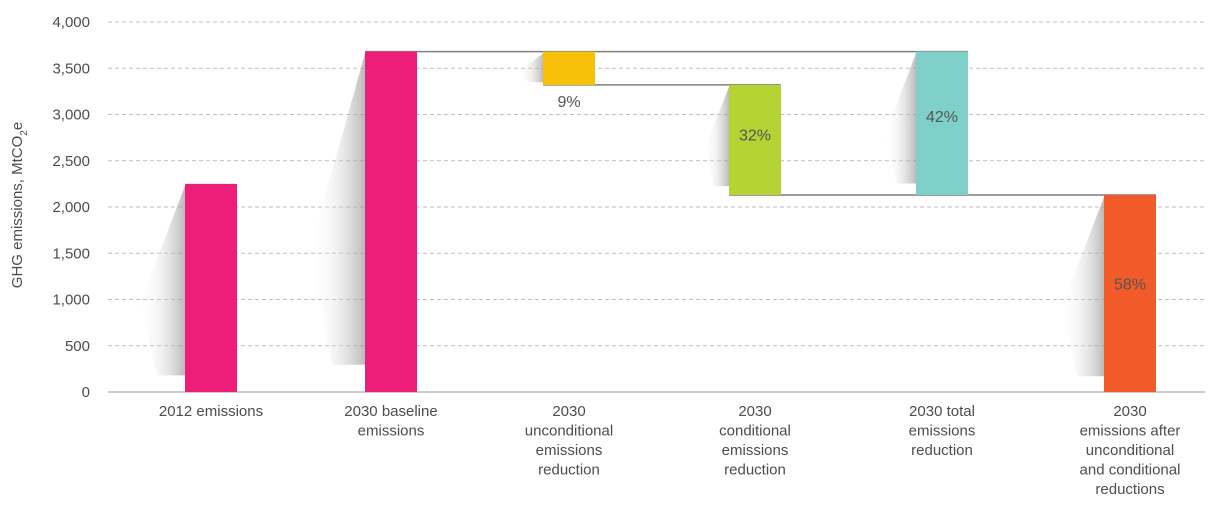 The height and width of the screenshot is (519, 1211). What do you see at coordinates (71, 253) in the screenshot?
I see `y-tick-label: 1,500` at bounding box center [71, 253].